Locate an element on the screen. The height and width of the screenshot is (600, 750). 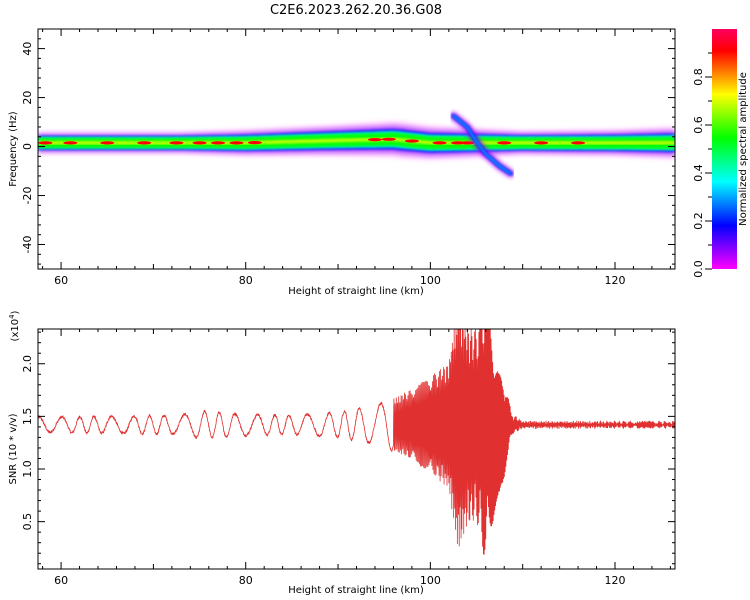
colorbar-tick-label: 0.8 is located at coordinates (698, 77).